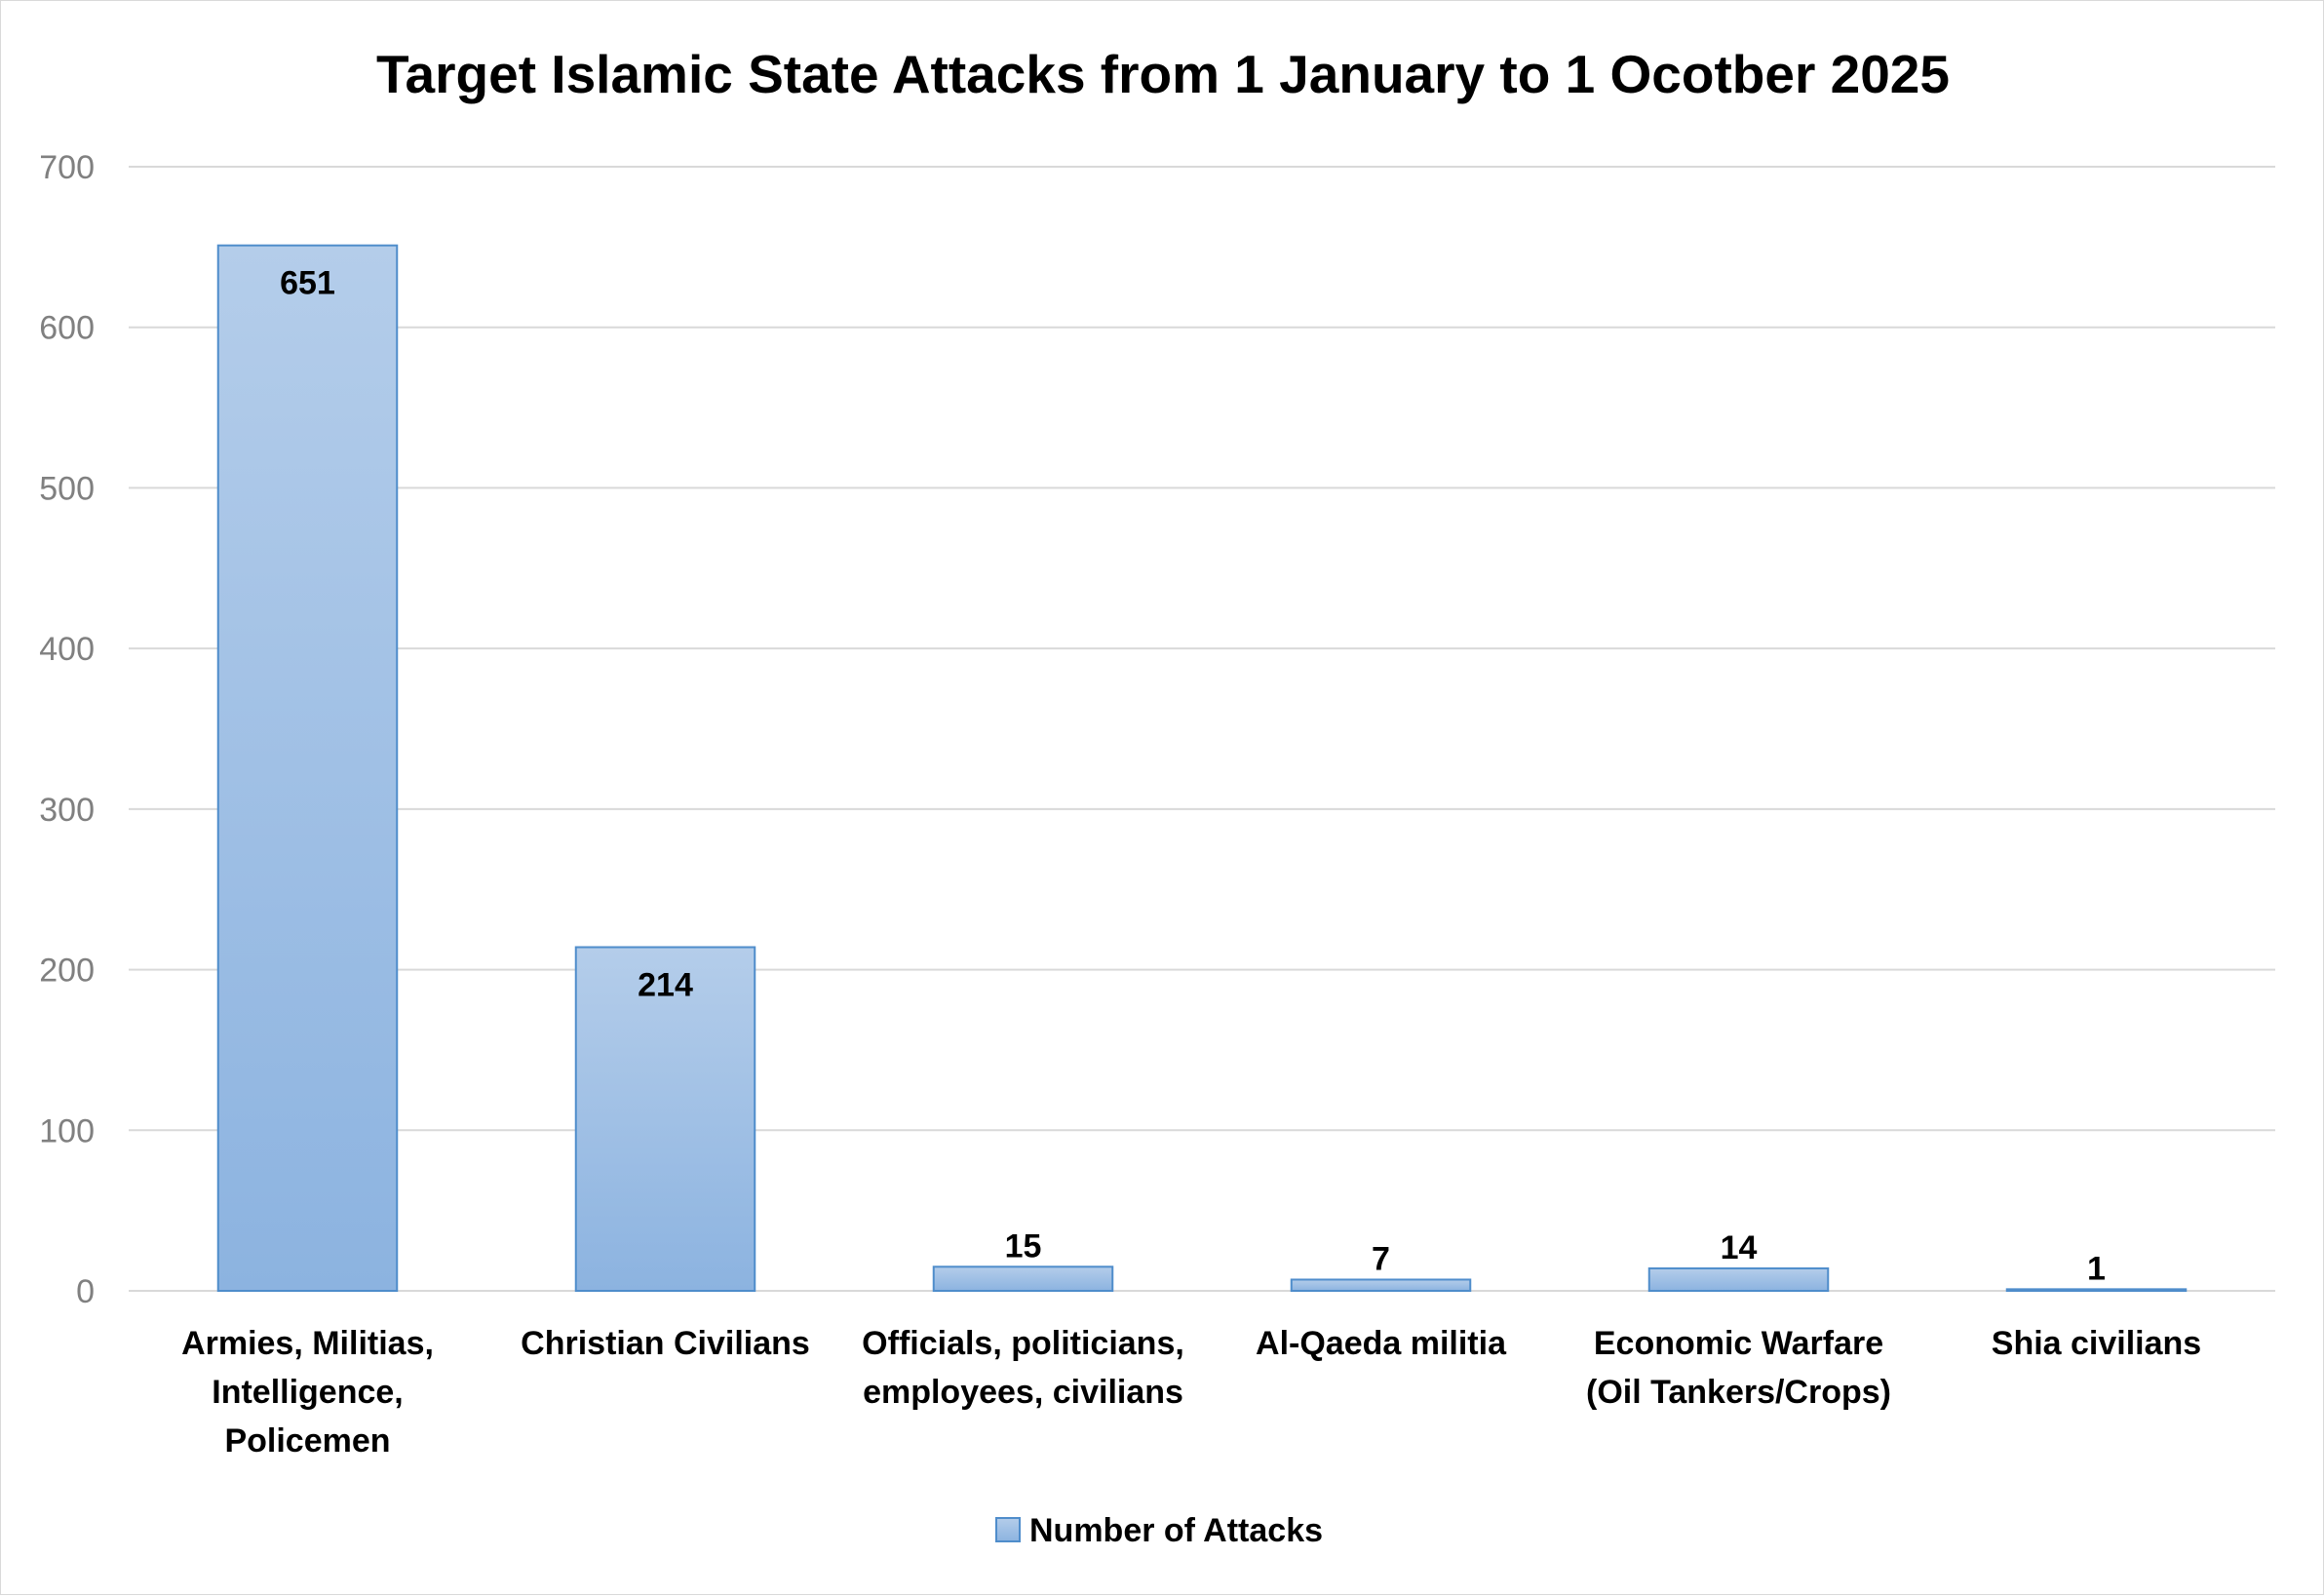 This screenshot has height=1596, width=2324. Describe the element at coordinates (67, 489) in the screenshot. I see `y-tick-label: 500` at that location.